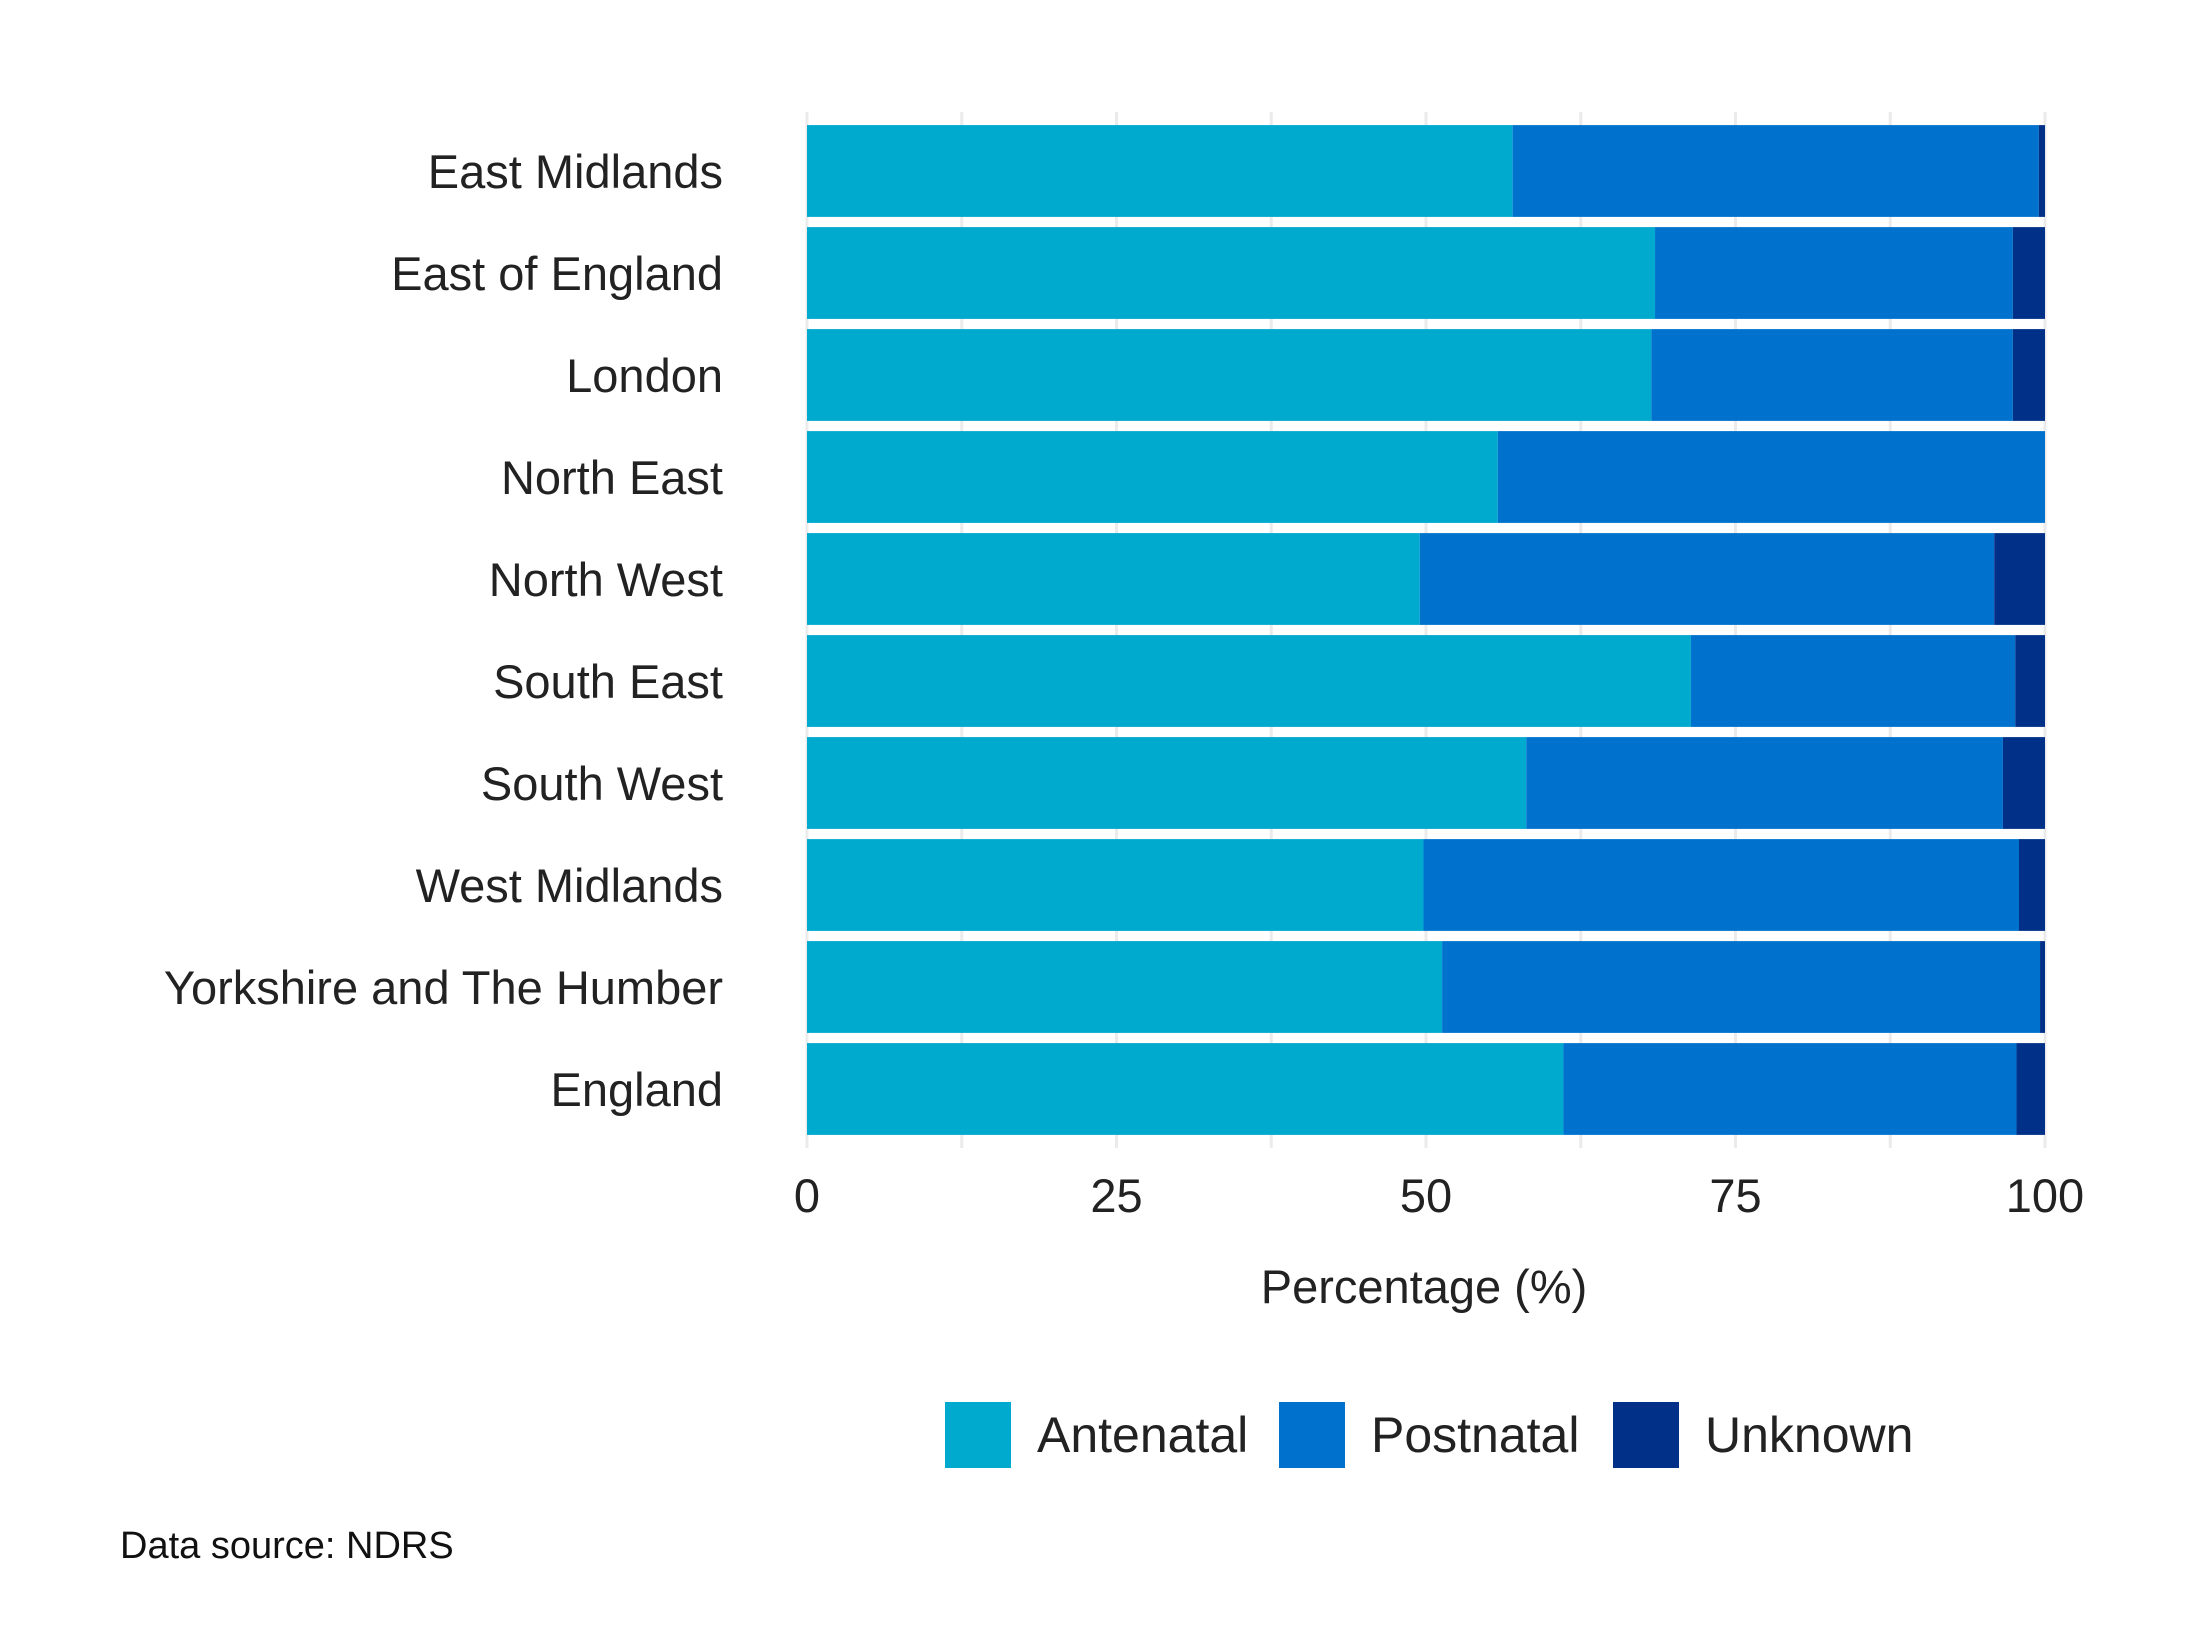 Image resolution: width=2200 pixels, height=1650 pixels. What do you see at coordinates (807, 1195) in the screenshot?
I see `x-tick-label: 0` at bounding box center [807, 1195].